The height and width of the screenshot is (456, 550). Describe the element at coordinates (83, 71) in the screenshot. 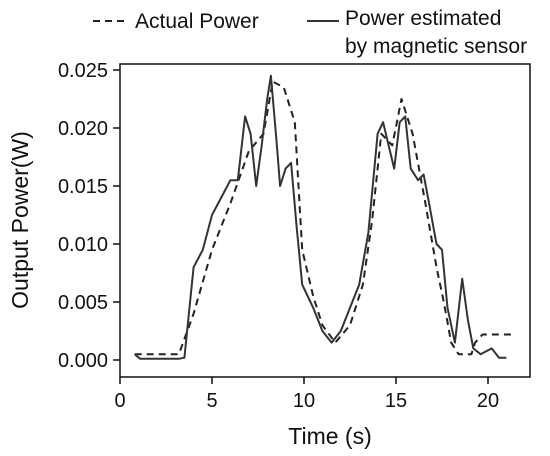

I see `y-tick-label: 0.025` at that location.